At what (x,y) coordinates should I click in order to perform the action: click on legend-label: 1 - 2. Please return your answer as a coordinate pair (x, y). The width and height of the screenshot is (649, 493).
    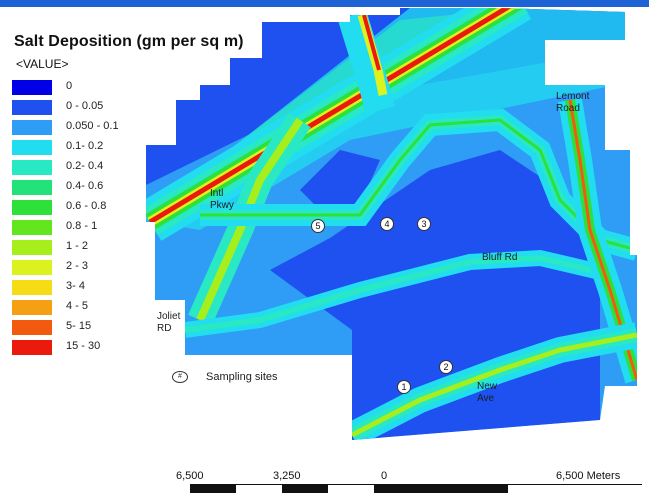
    Looking at the image, I should click on (77, 246).